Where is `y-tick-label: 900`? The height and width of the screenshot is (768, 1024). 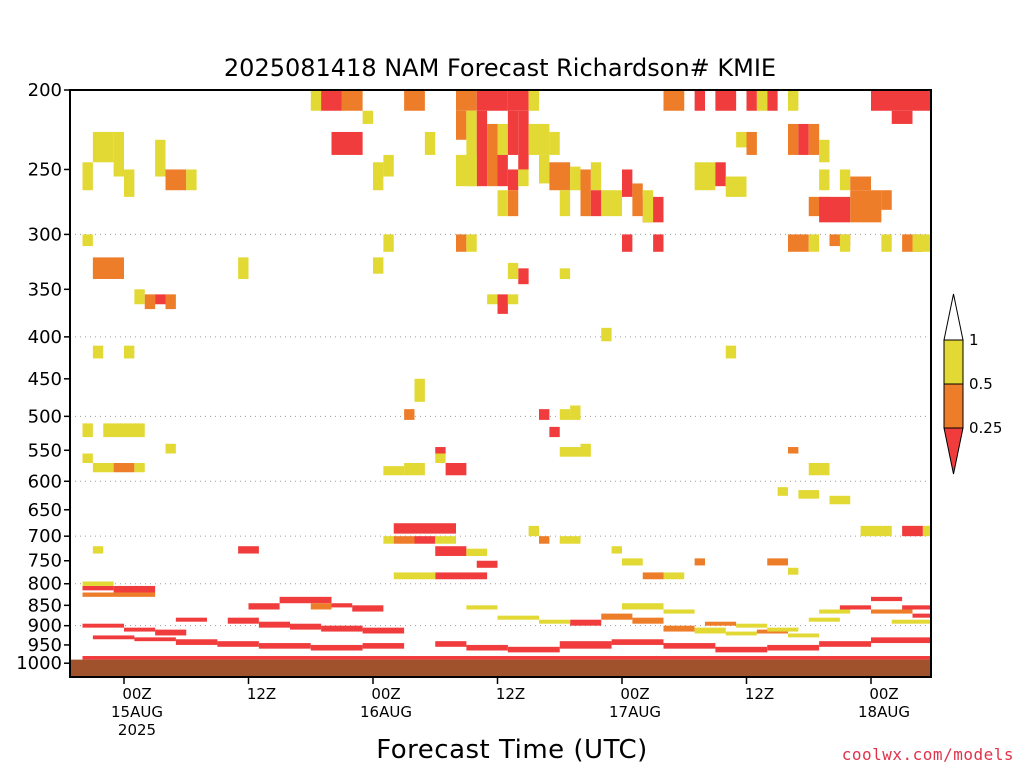 y-tick-label: 900 is located at coordinates (45, 626).